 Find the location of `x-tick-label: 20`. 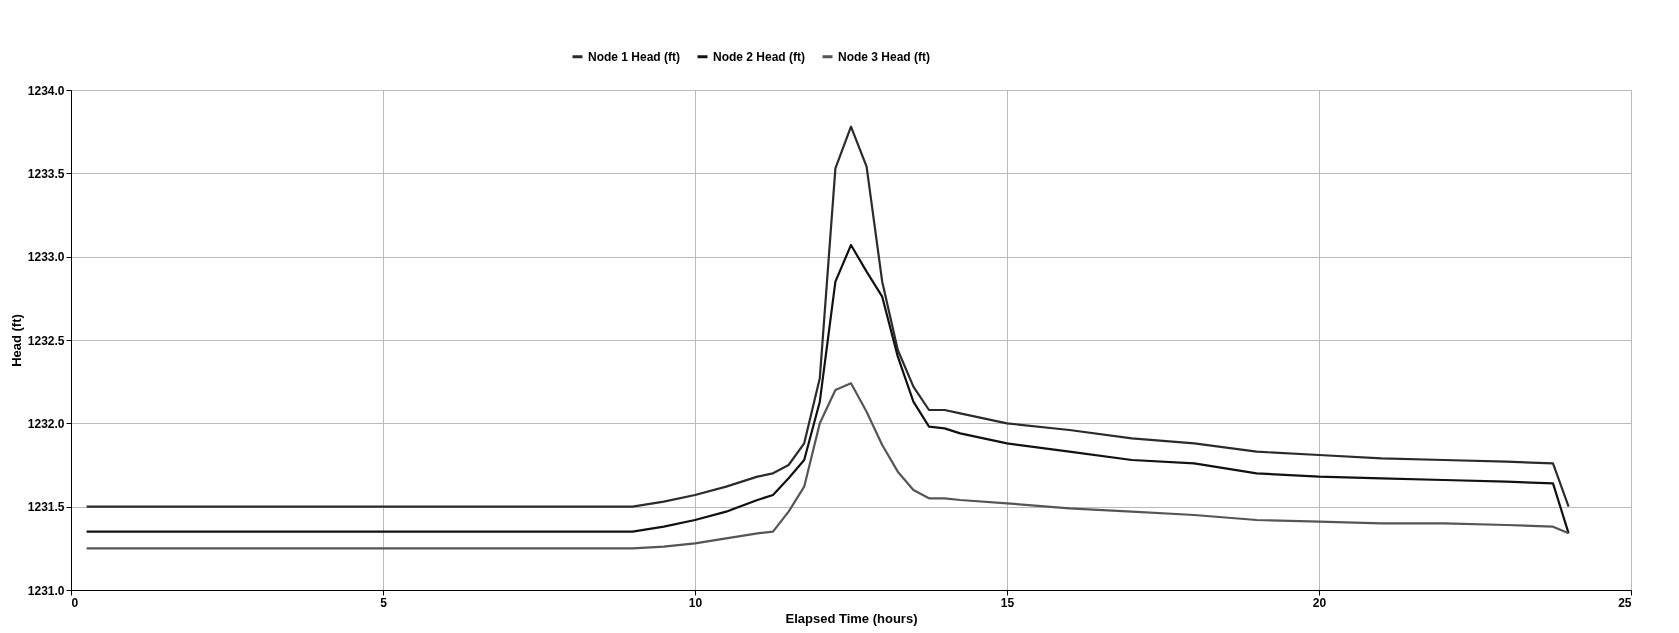

x-tick-label: 20 is located at coordinates (1319, 602).